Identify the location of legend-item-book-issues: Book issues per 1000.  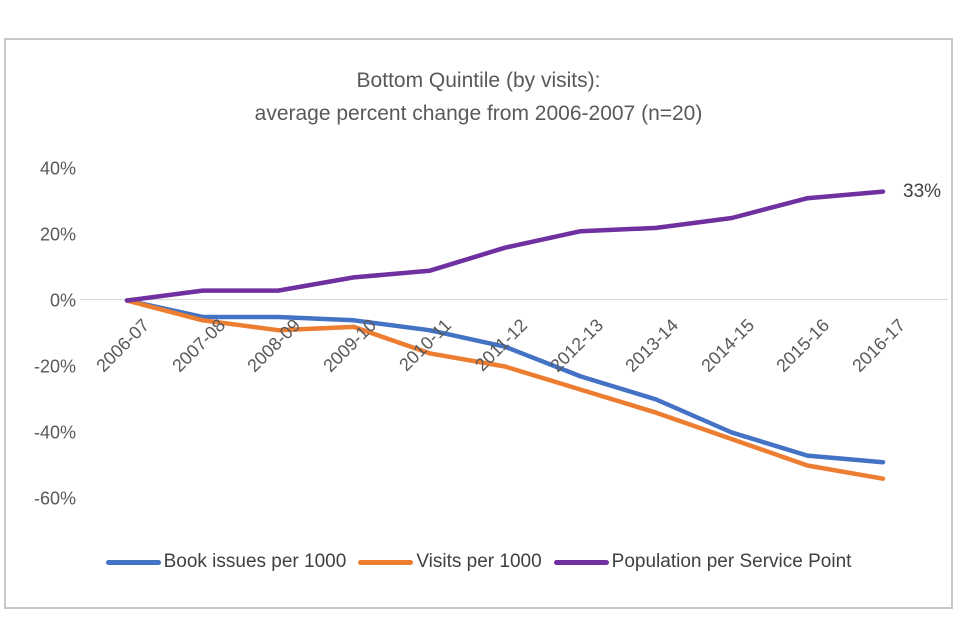
(226, 562).